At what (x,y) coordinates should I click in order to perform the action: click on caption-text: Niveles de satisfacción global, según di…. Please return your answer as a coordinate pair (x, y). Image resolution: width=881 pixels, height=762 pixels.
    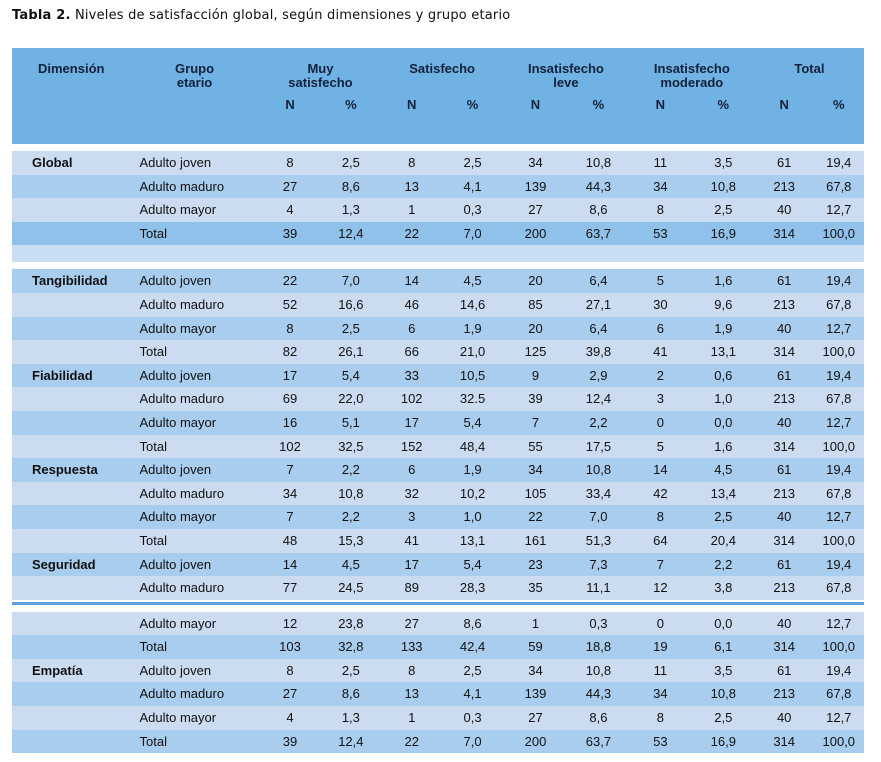
    Looking at the image, I should click on (290, 15).